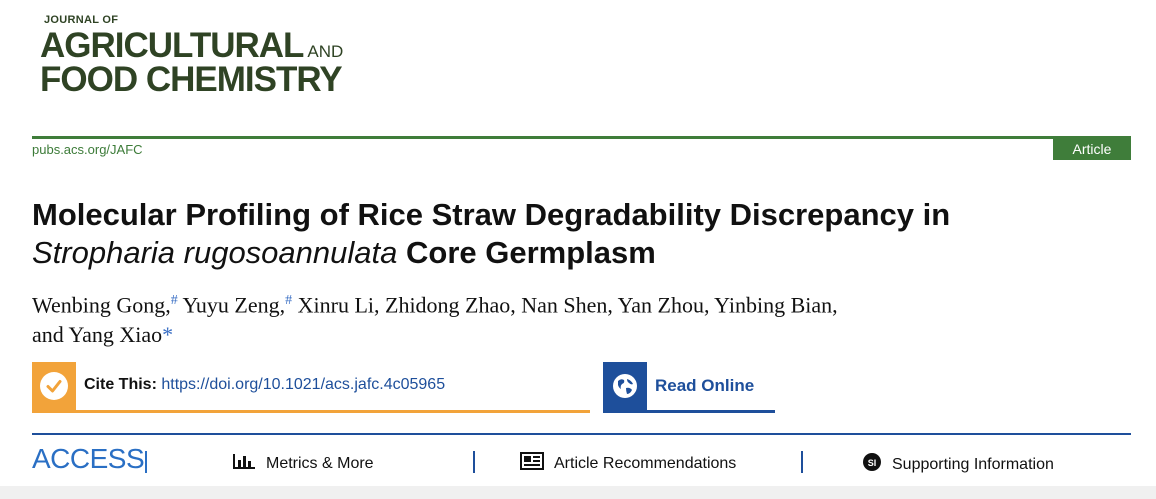  I want to click on tab-metrics-more: Metrics & More, so click(303, 463).